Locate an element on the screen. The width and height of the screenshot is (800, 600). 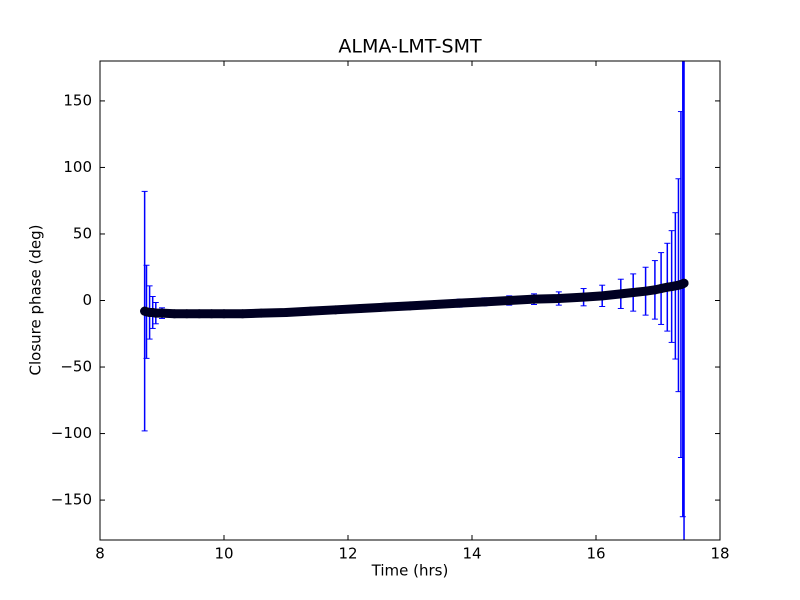
x-tick-label: 8 is located at coordinates (100, 554).